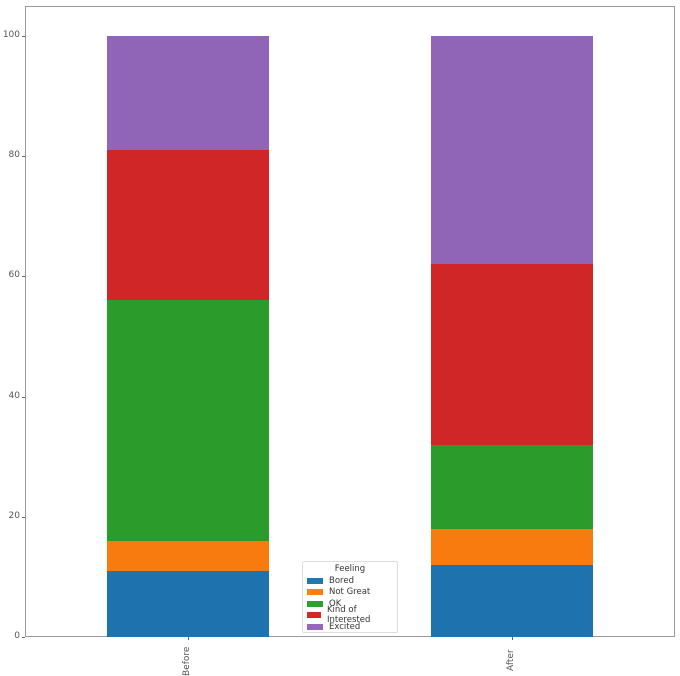 This screenshot has height=676, width=680. What do you see at coordinates (188, 555) in the screenshot?
I see `bar-segment-before-not-great` at bounding box center [188, 555].